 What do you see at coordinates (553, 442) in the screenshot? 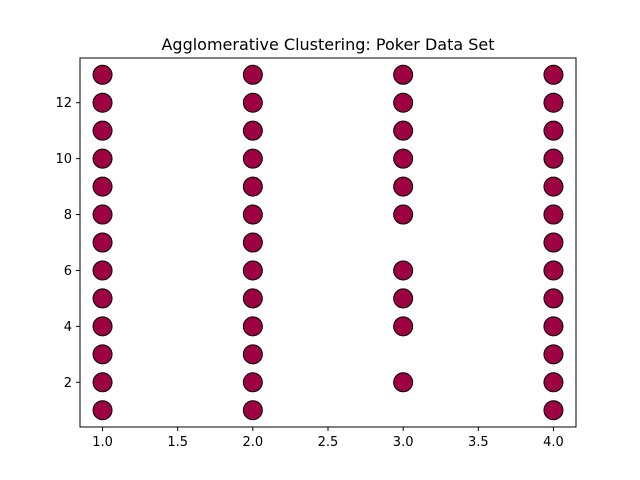
I see `x-tick-label: 4.0` at bounding box center [553, 442].